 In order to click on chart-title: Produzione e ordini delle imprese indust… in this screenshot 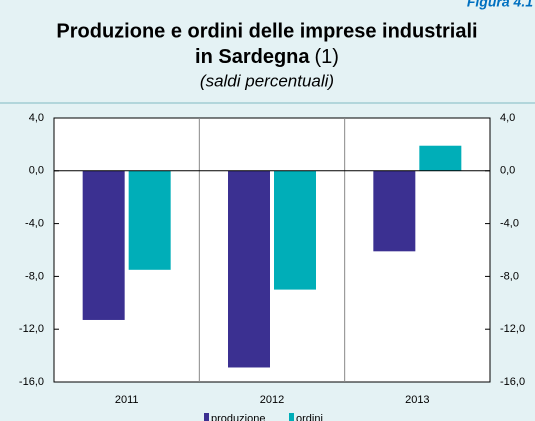, I will do `click(266, 31)`.